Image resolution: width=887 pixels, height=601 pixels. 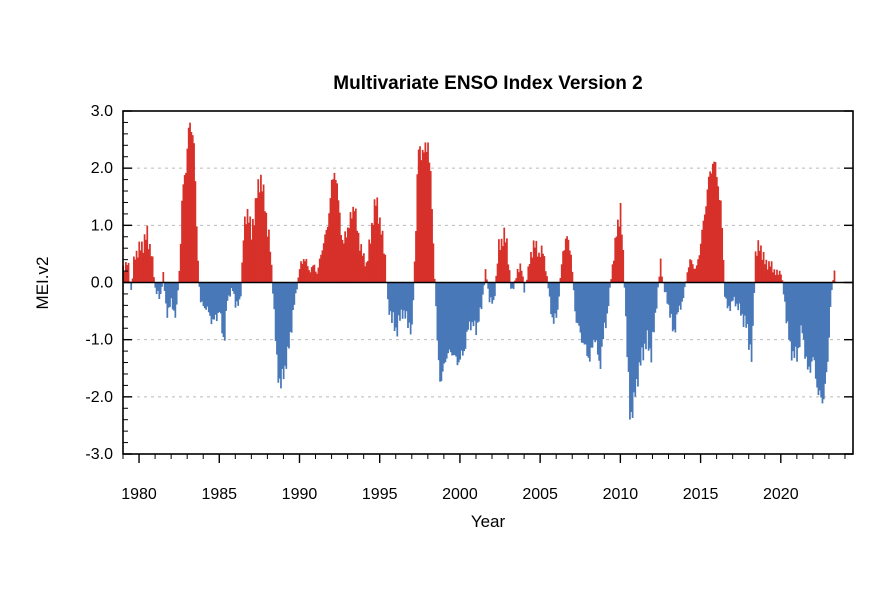 What do you see at coordinates (460, 494) in the screenshot?
I see `x-tick-label: 2000` at bounding box center [460, 494].